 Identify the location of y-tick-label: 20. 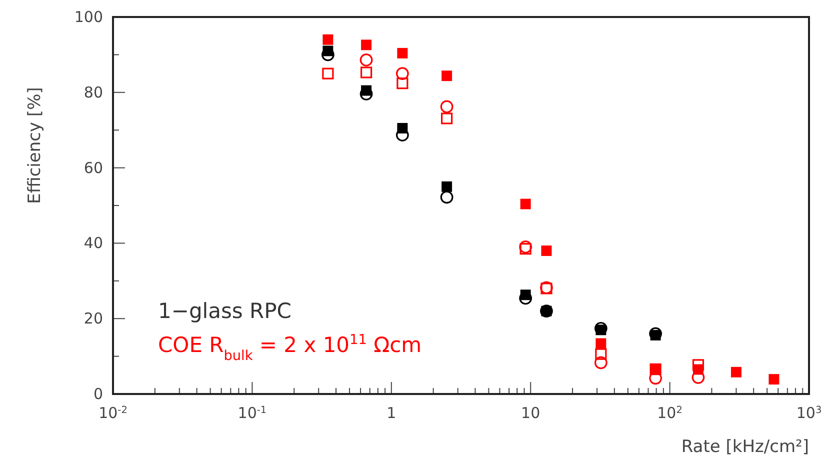
(93, 319).